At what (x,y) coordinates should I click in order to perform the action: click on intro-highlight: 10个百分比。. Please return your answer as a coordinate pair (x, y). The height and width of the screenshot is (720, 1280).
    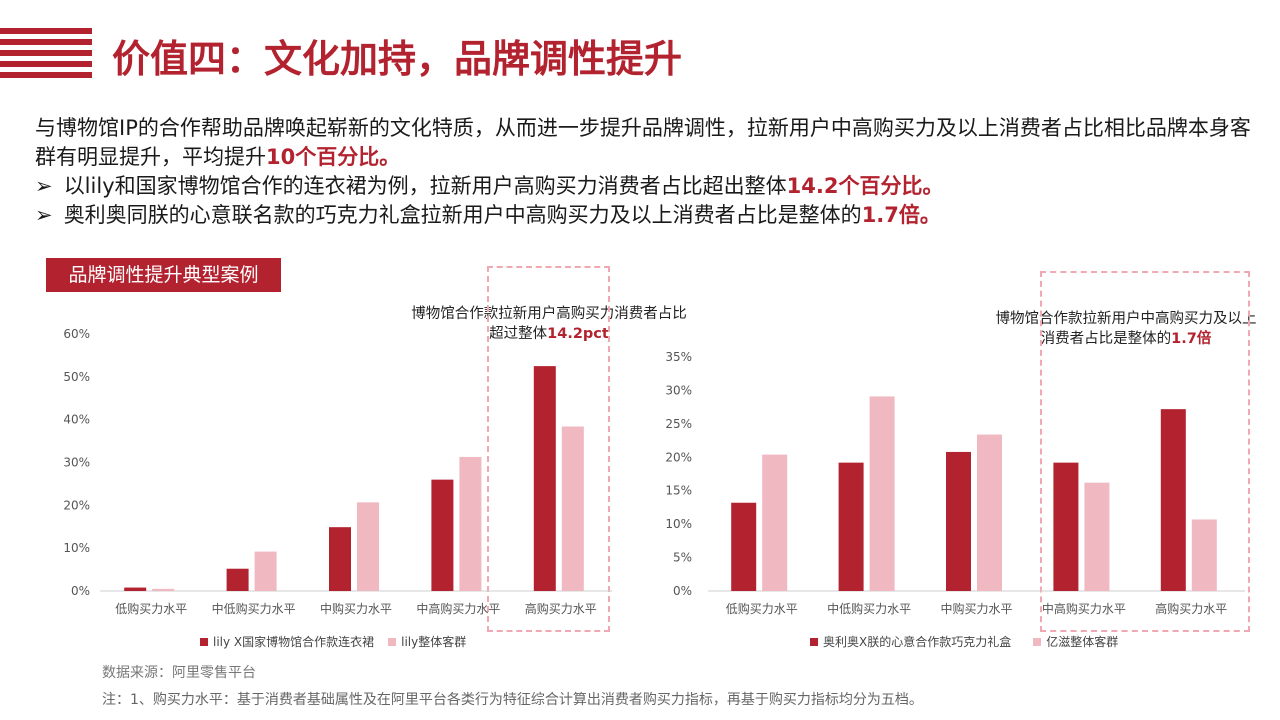
    Looking at the image, I should click on (333, 157).